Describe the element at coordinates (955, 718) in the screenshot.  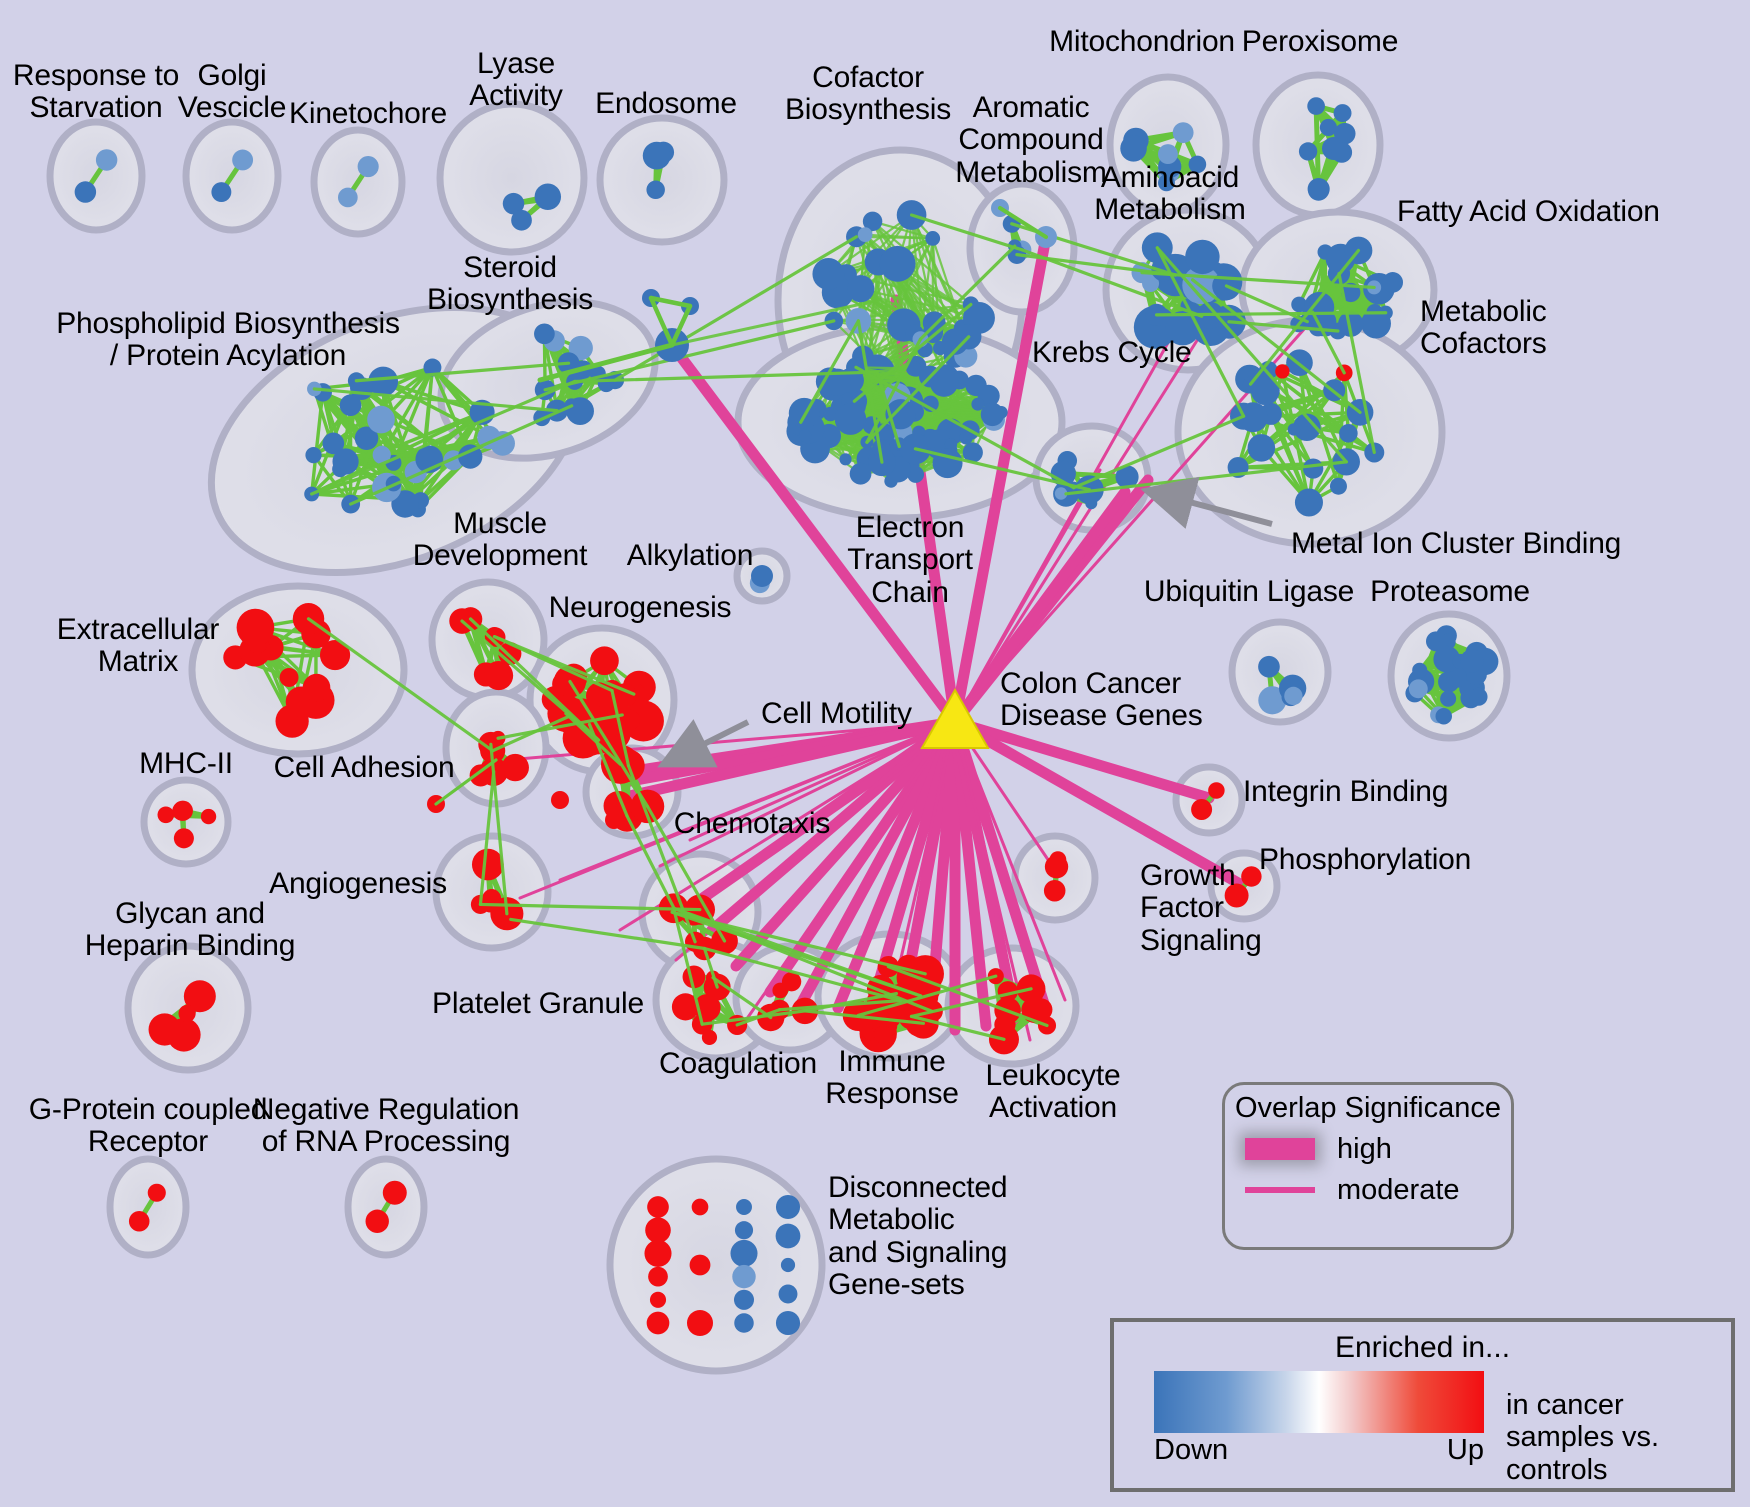
I see `colon-cancer-hub-node` at that location.